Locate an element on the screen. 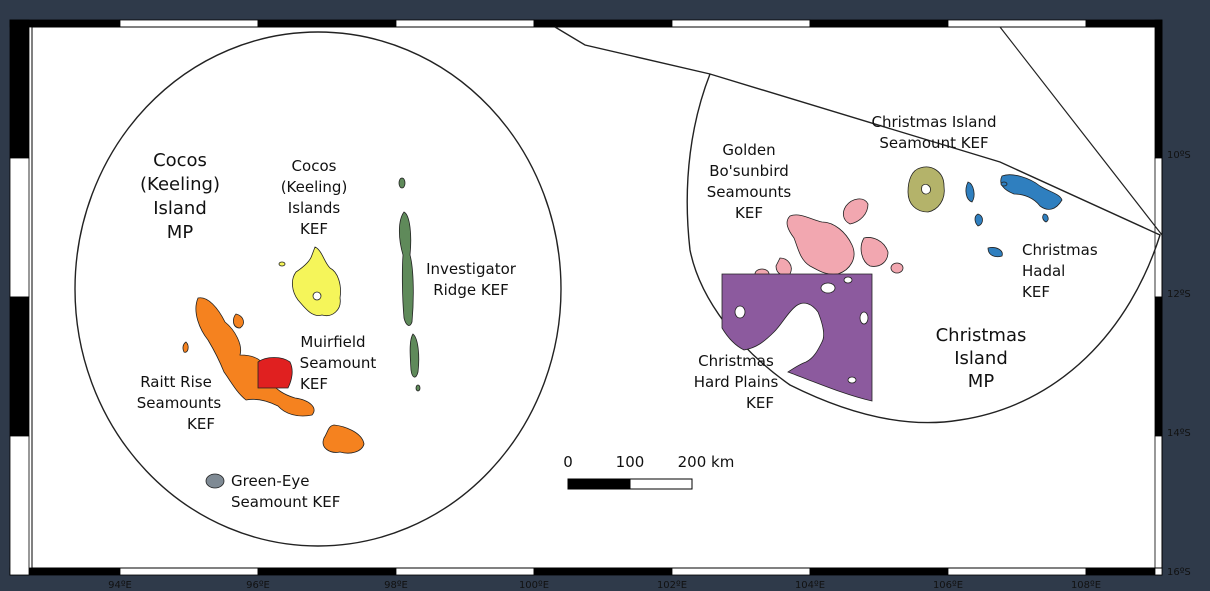  svg-text: Bo'sunbird is located at coordinates (749, 171).